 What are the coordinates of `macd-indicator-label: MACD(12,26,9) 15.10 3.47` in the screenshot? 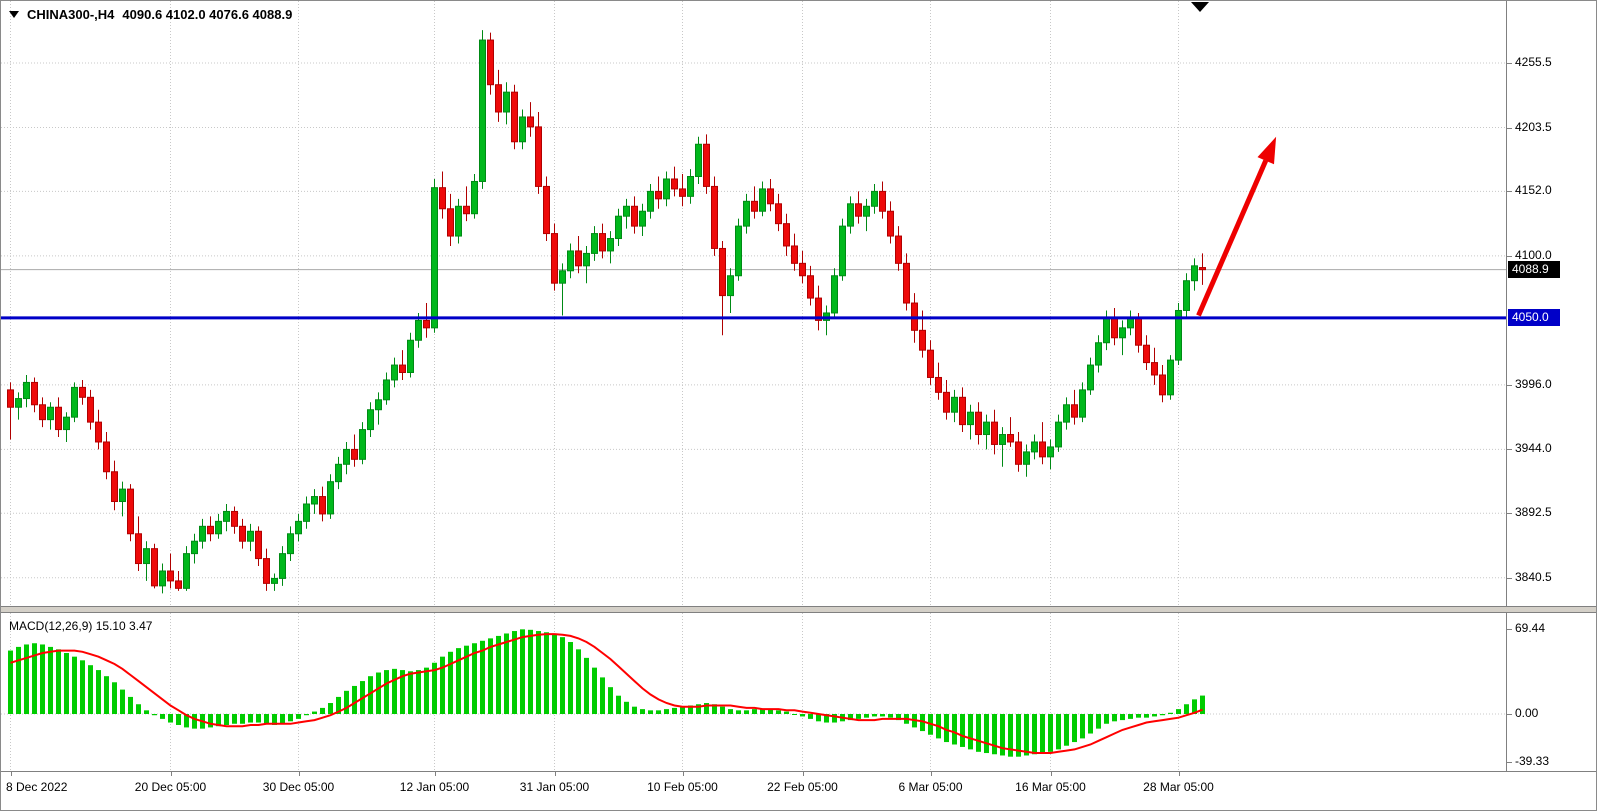 It's located at (81, 626).